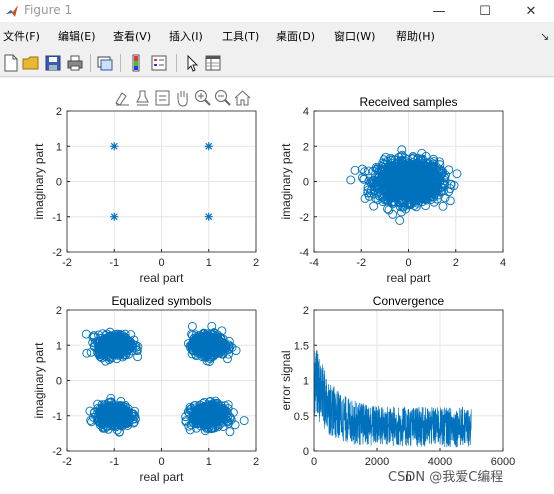 The width and height of the screenshot is (554, 494). Describe the element at coordinates (12, 11) in the screenshot. I see `matlab-logo-icon` at that location.